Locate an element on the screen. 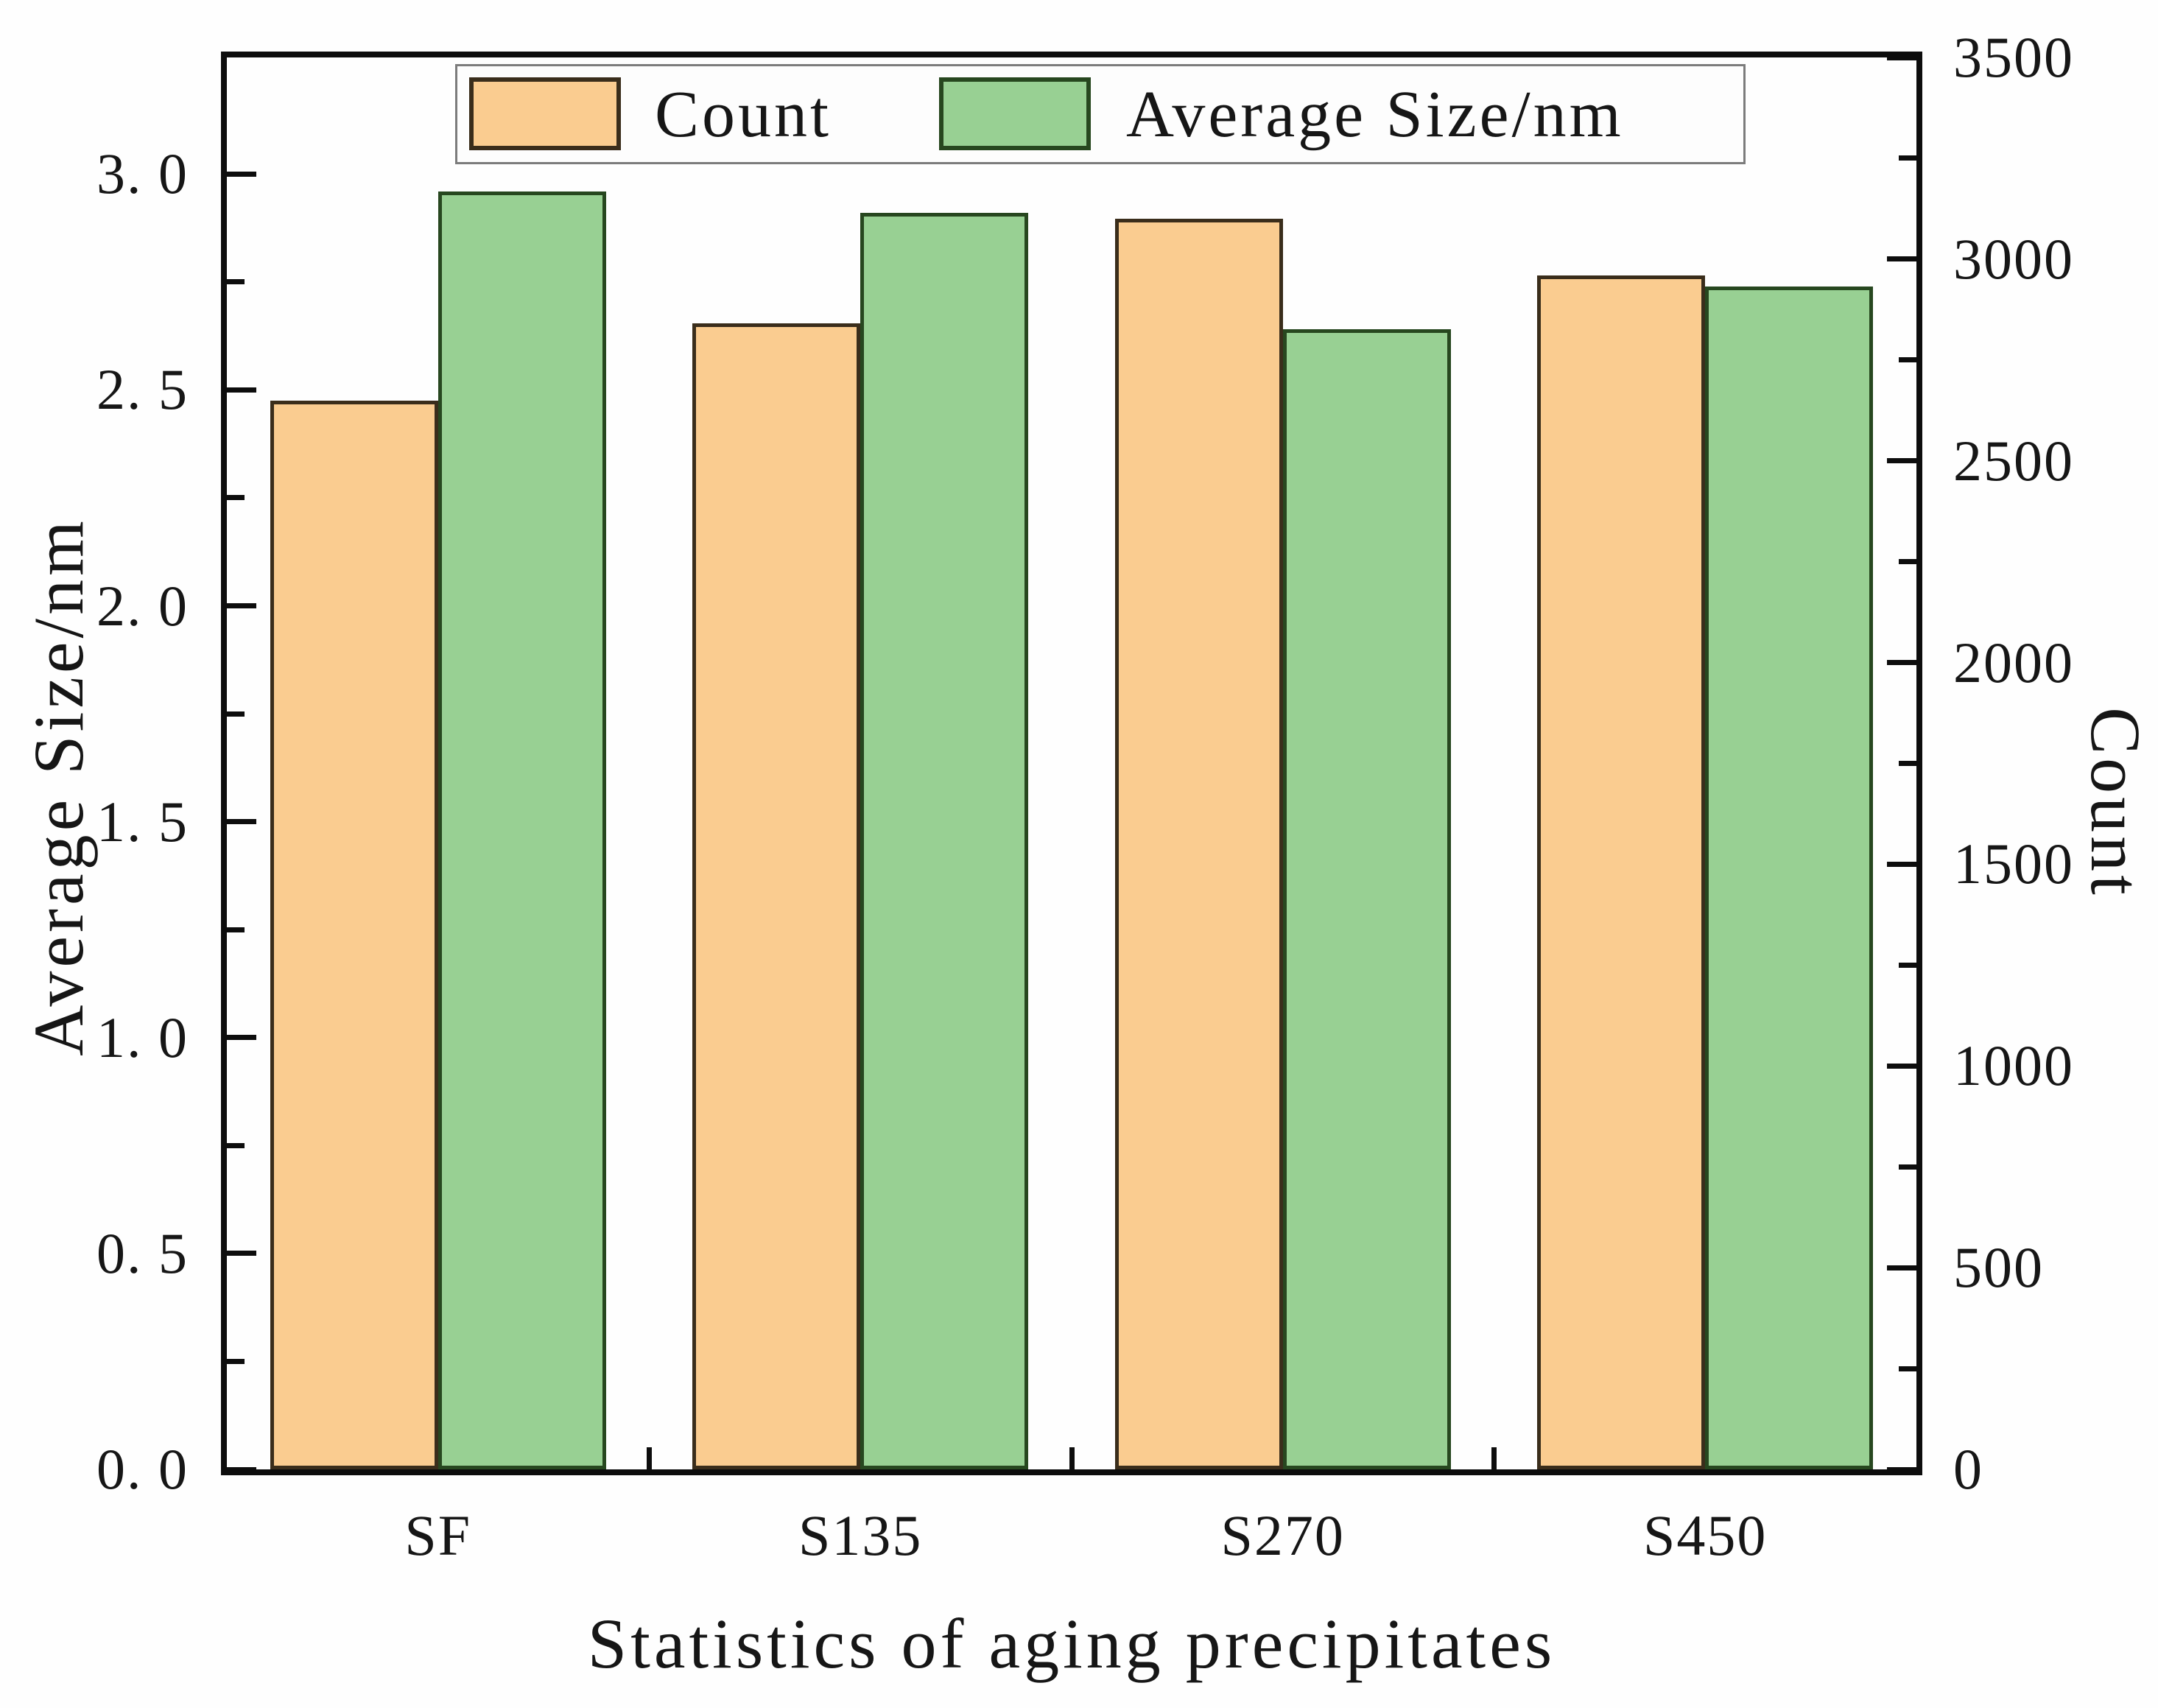  right-y-tick-label: 500 is located at coordinates (1999, 1267).